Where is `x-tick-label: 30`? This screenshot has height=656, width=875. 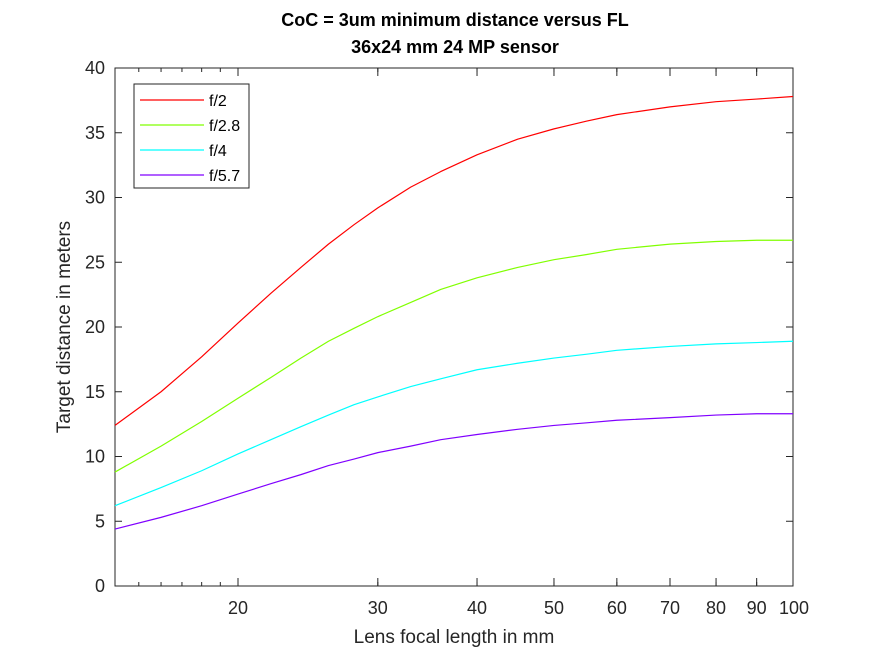
x-tick-label: 30 is located at coordinates (378, 608).